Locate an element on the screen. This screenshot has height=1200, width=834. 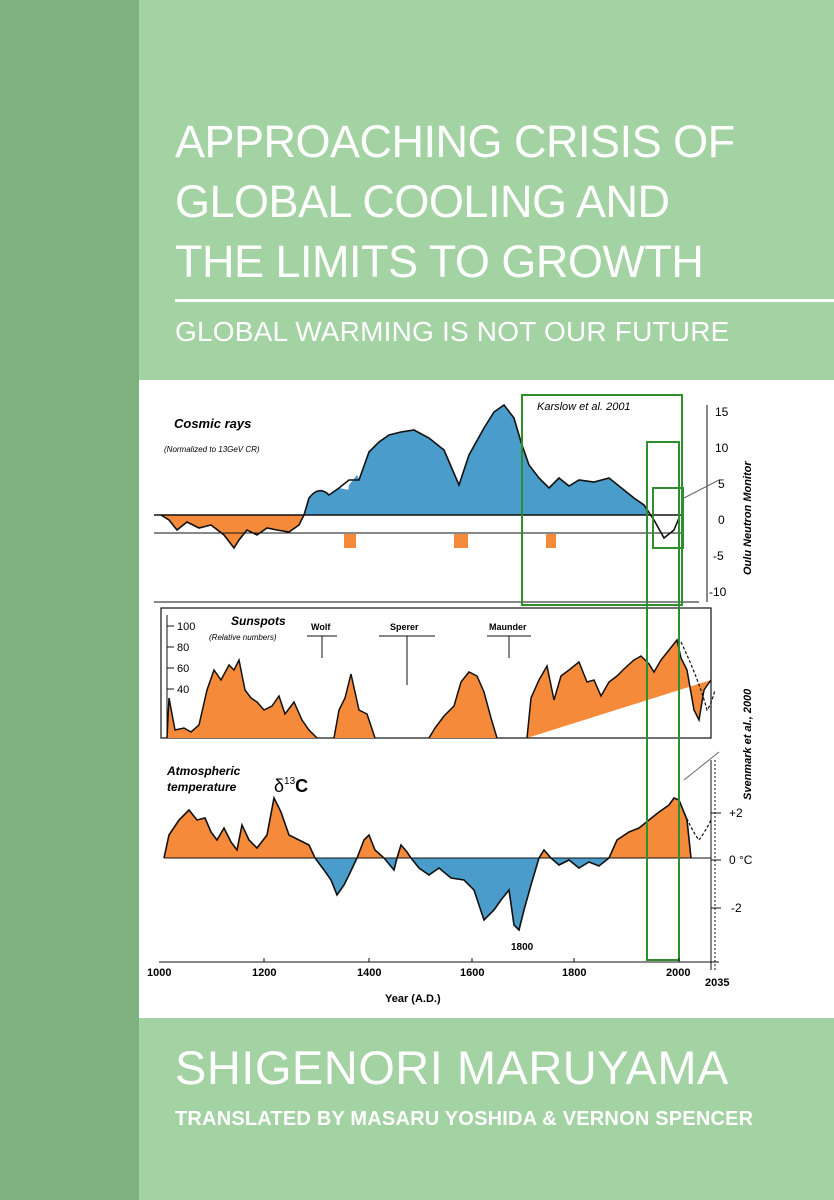
title-line-2: GLOBAL COOLING AND is located at coordinates (422, 201).